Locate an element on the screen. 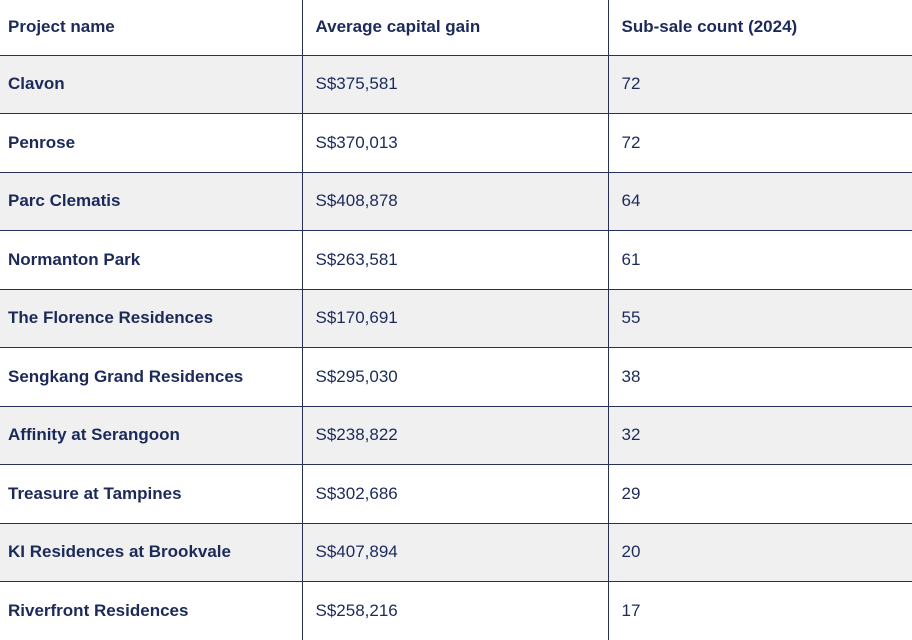  sub-sale-count-cell: 61 is located at coordinates (631, 259).